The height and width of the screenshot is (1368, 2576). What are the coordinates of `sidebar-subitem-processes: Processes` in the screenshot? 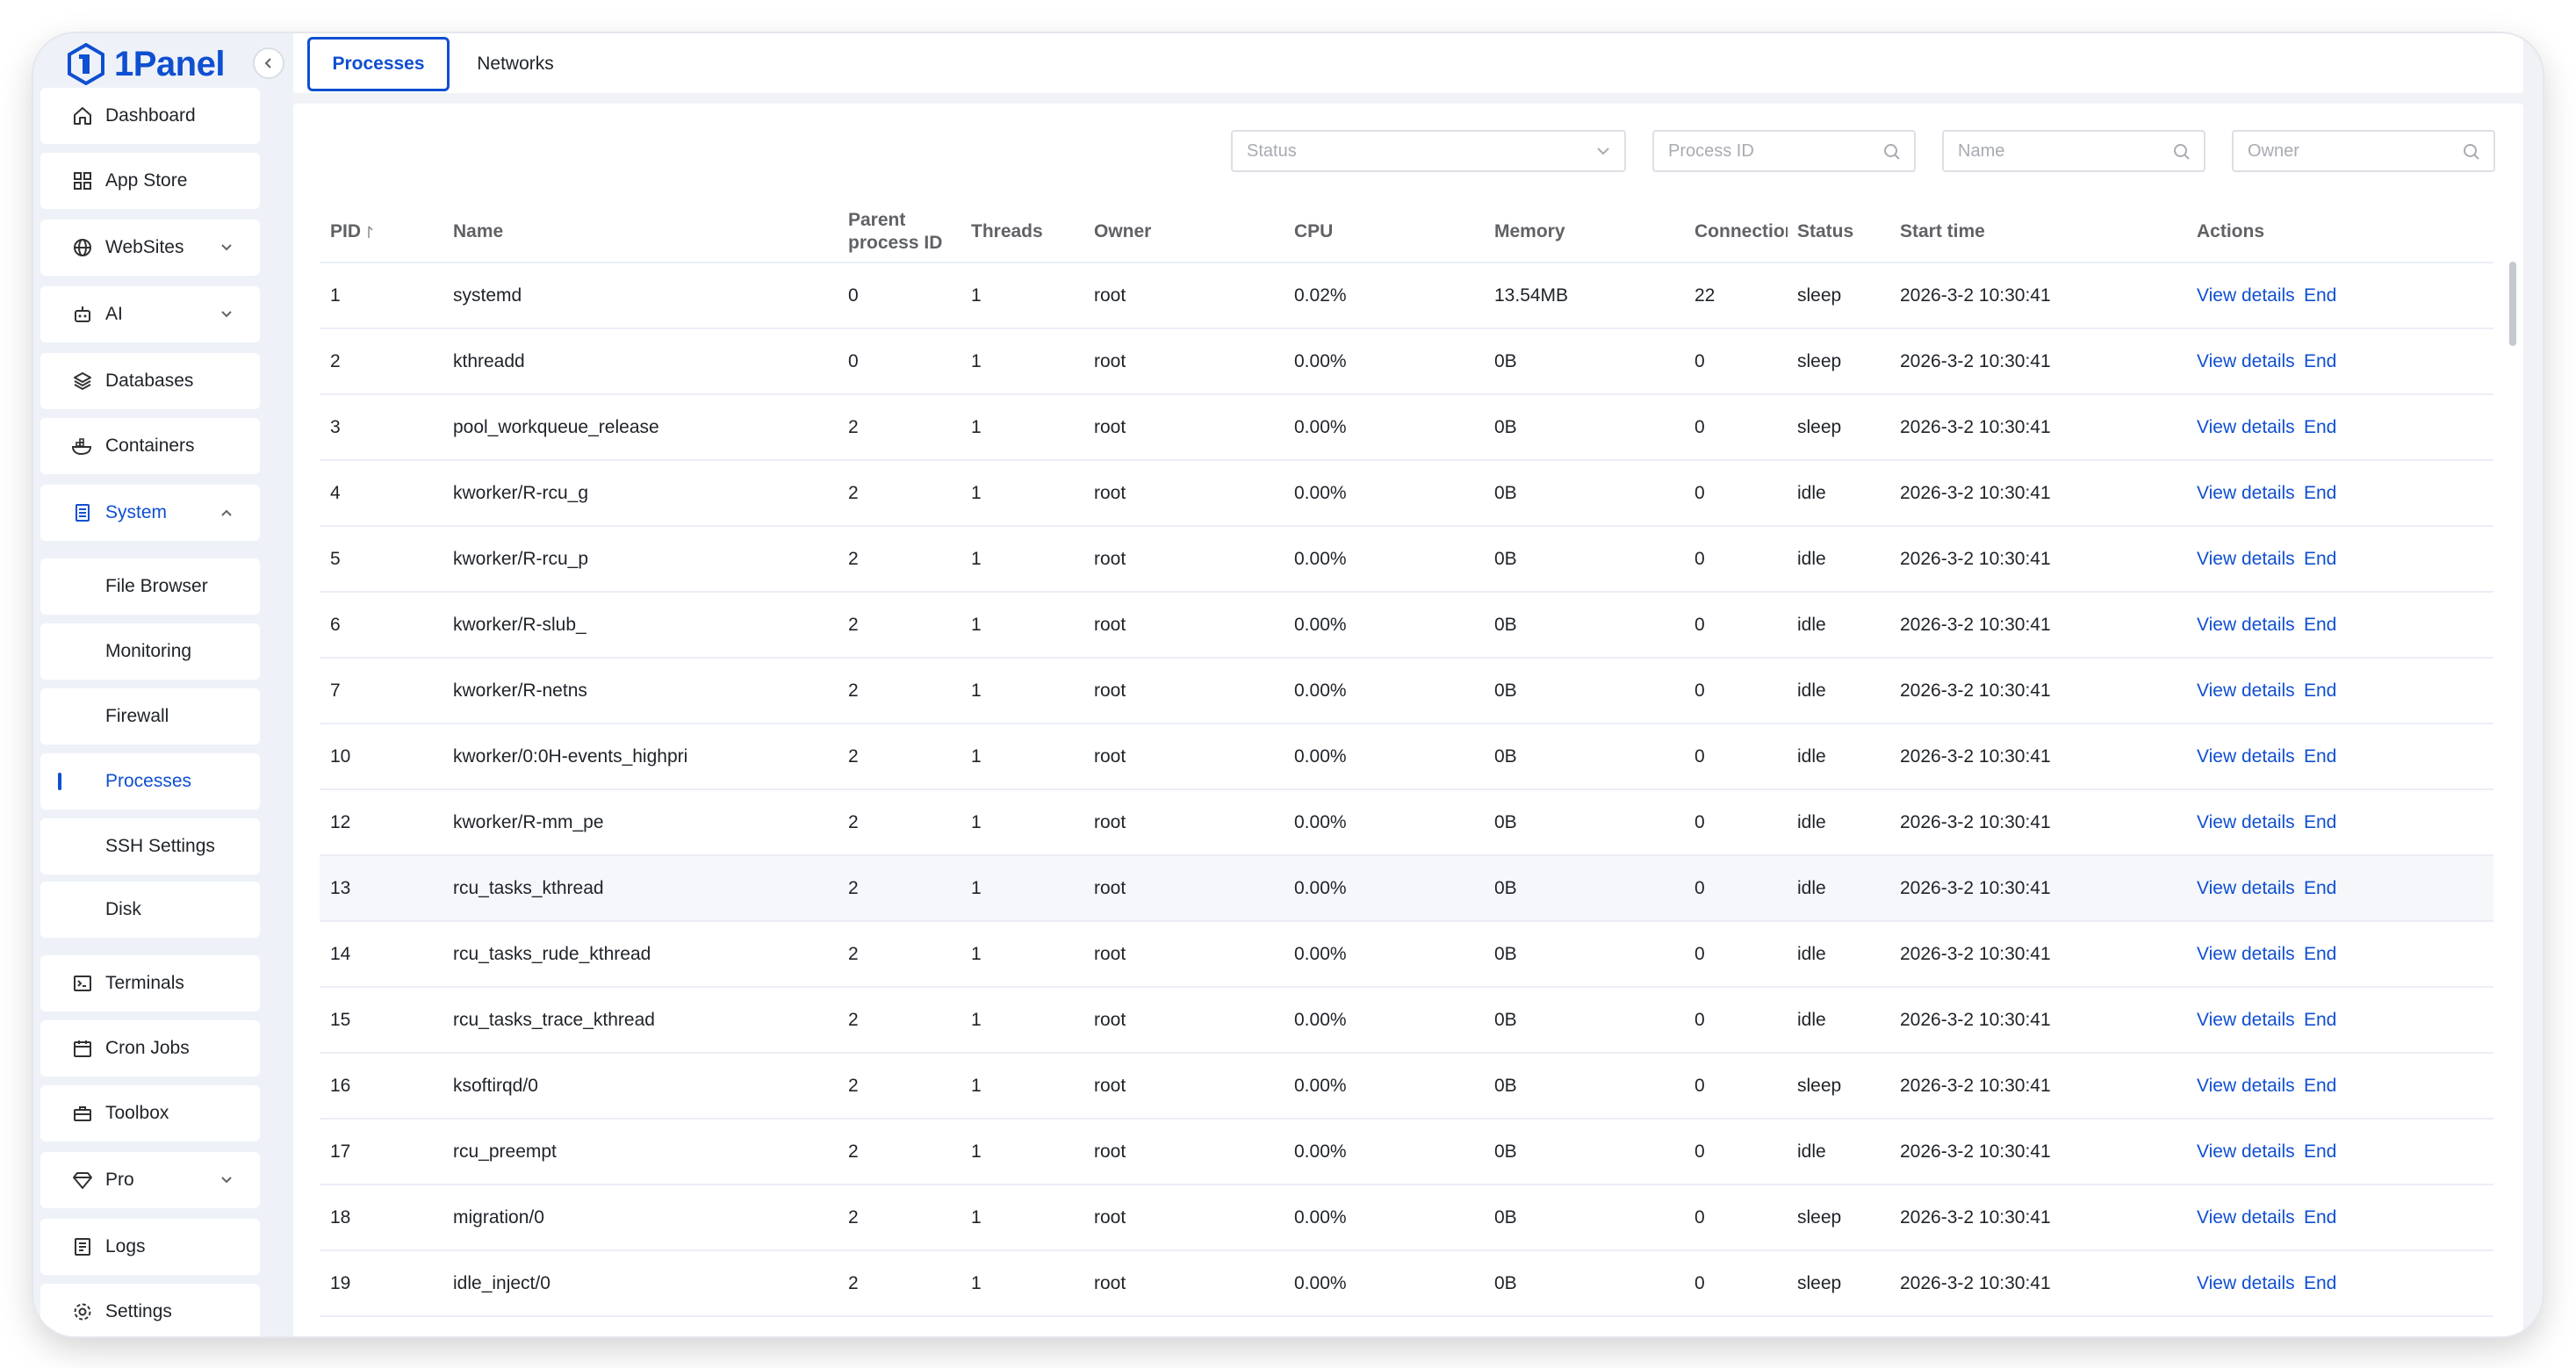 It's located at (150, 781).